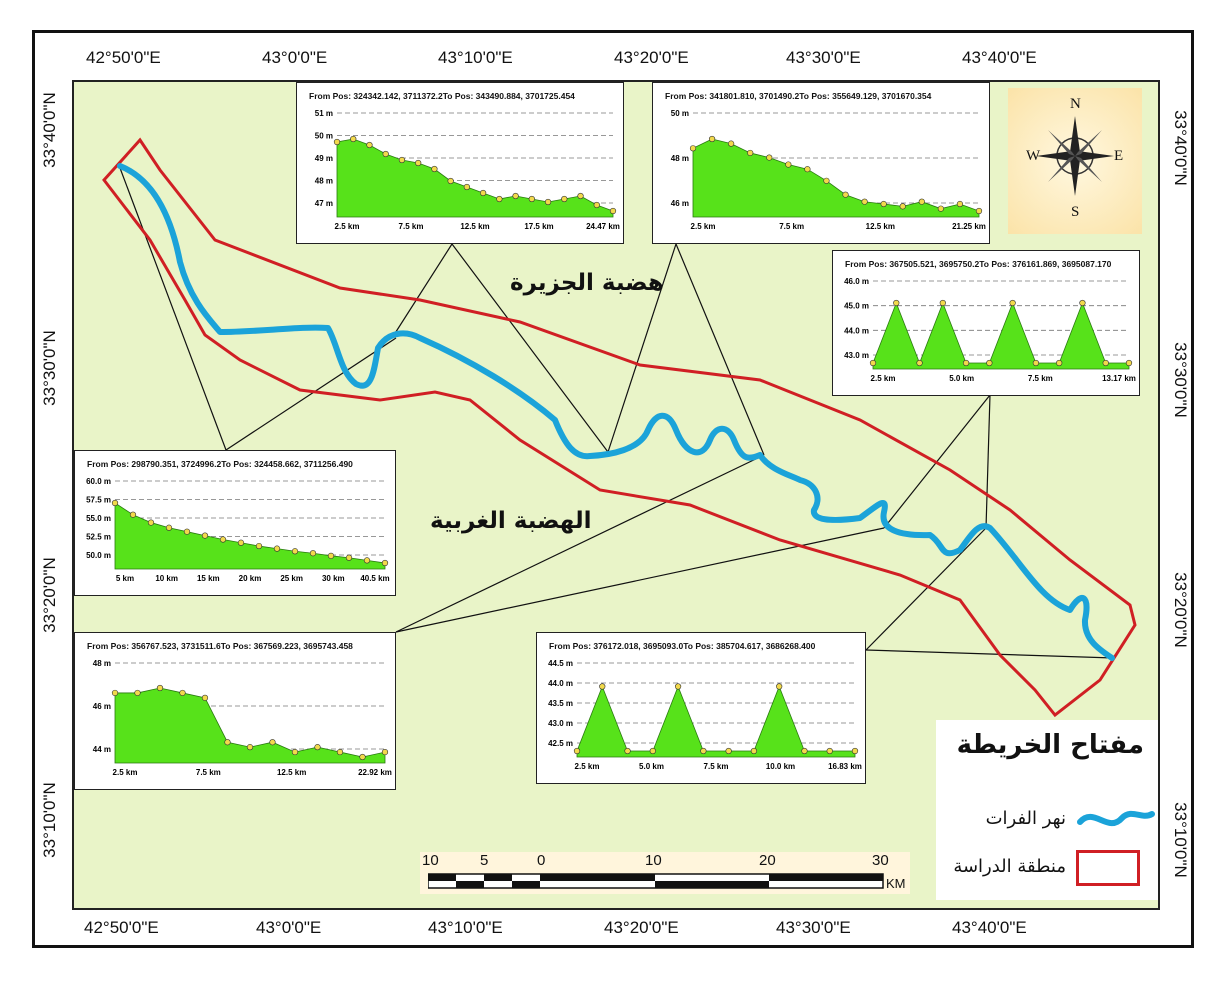 The image size is (1230, 990). What do you see at coordinates (295, 57) in the screenshot?
I see `coord-top-2: 43°0'0"E` at bounding box center [295, 57].